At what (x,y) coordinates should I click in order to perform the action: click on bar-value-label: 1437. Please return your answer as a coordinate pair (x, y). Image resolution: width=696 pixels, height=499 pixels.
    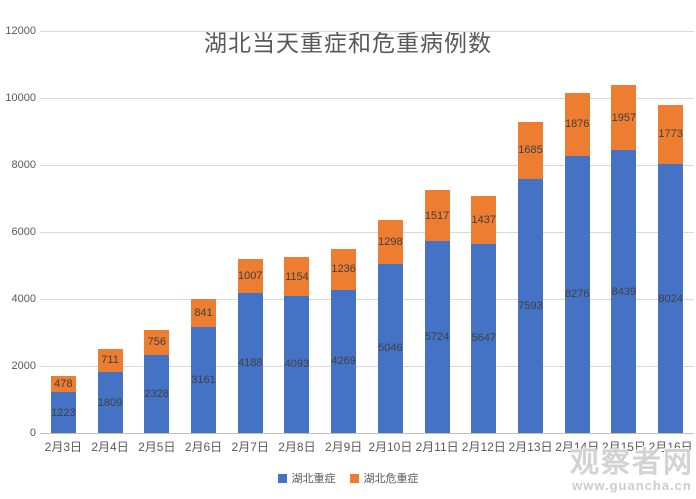
    Looking at the image, I should click on (484, 219).